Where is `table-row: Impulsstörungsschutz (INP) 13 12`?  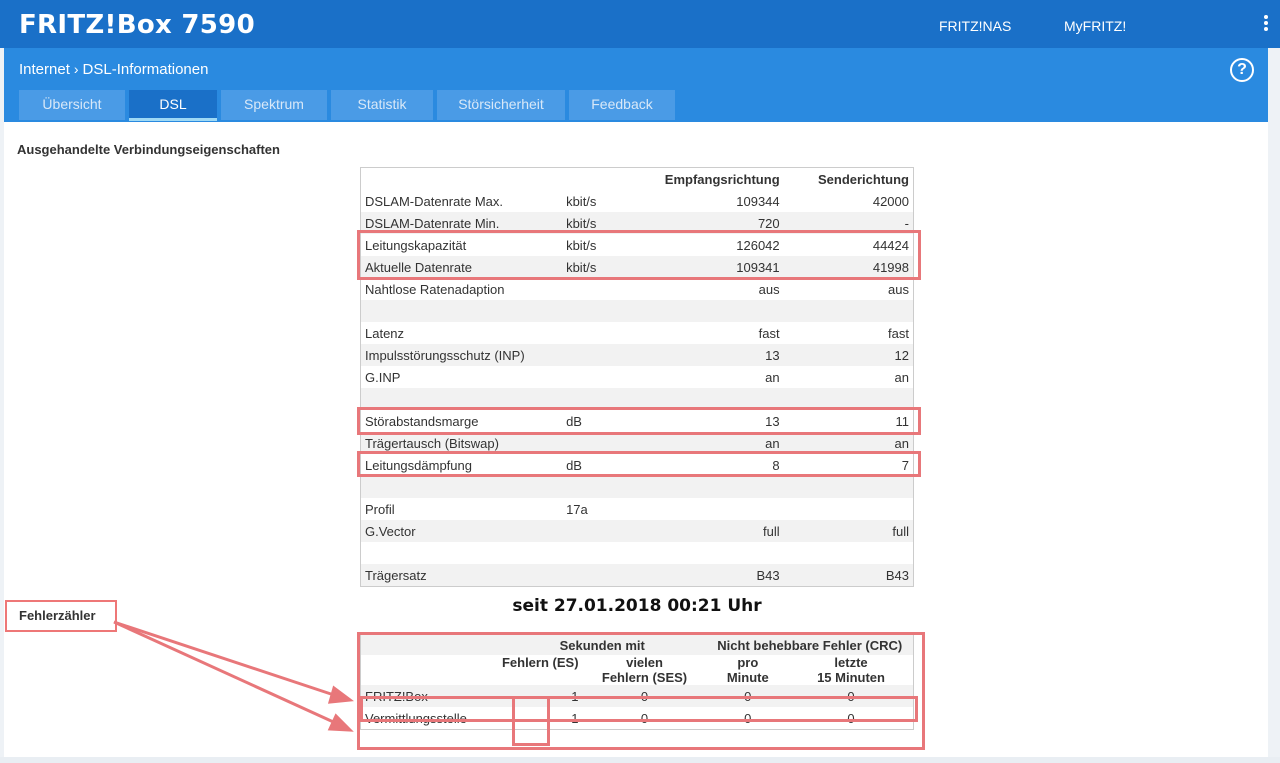
table-row: Impulsstörungsschutz (INP) 13 12 is located at coordinates (637, 355).